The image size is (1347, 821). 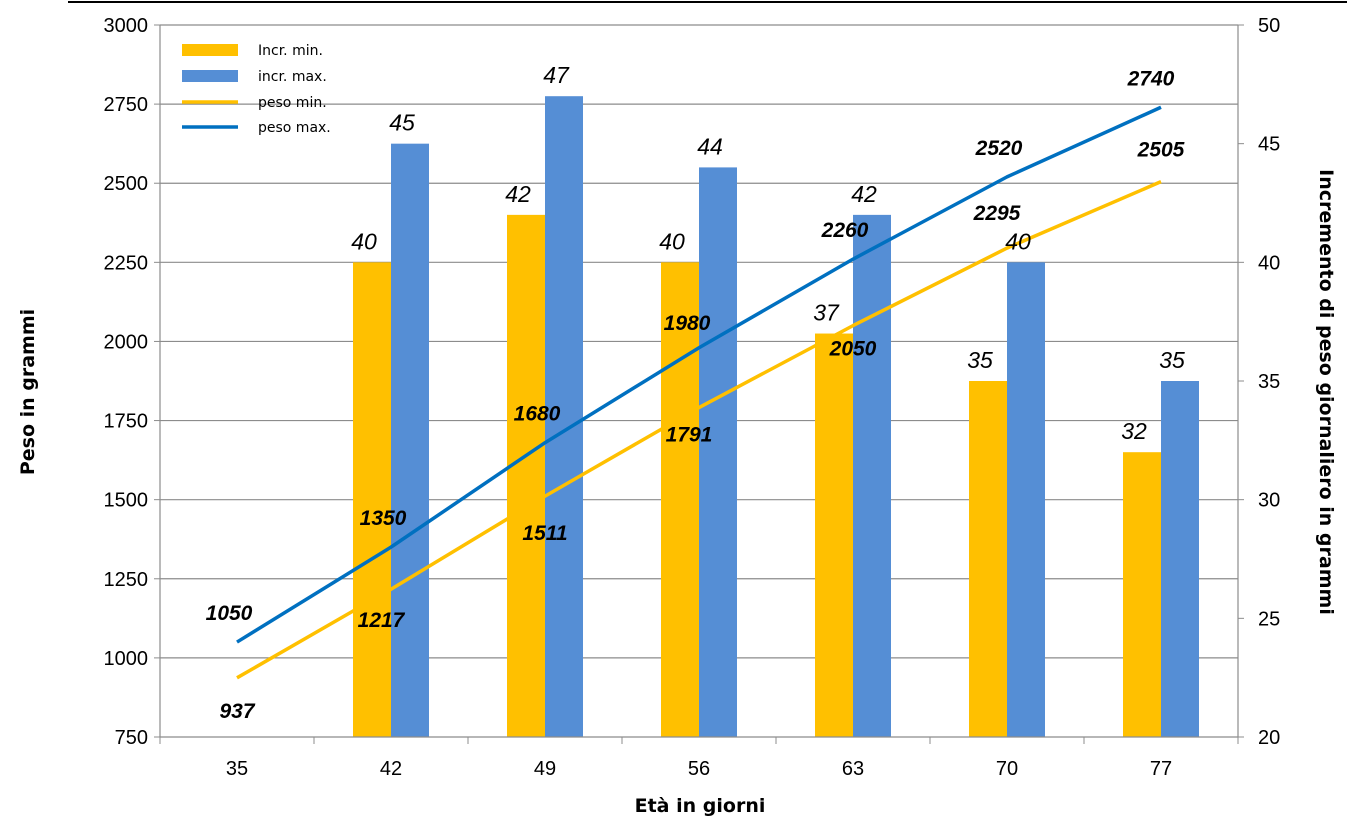 What do you see at coordinates (382, 620) in the screenshot?
I see `line-data-label-peso-min: 1217` at bounding box center [382, 620].